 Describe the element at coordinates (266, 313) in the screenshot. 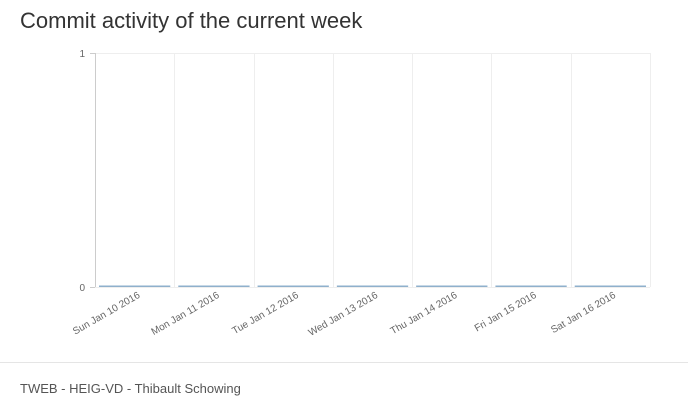

I see `x-tick-label: Tue Jan 12 2016` at that location.